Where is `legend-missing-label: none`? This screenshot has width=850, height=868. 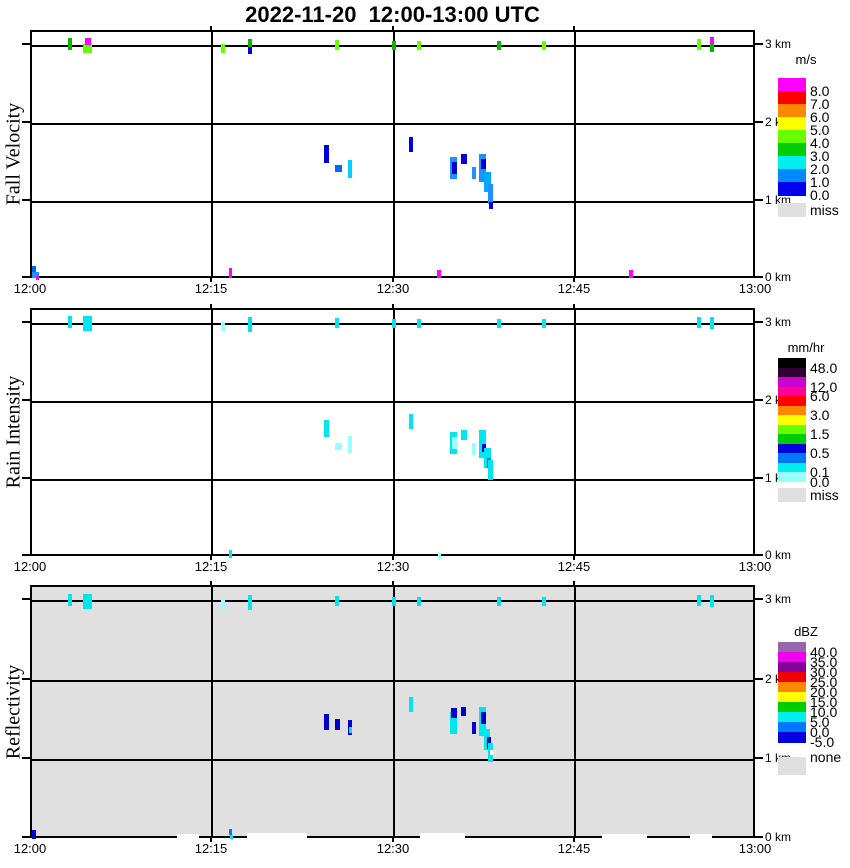
legend-missing-label: none is located at coordinates (826, 757).